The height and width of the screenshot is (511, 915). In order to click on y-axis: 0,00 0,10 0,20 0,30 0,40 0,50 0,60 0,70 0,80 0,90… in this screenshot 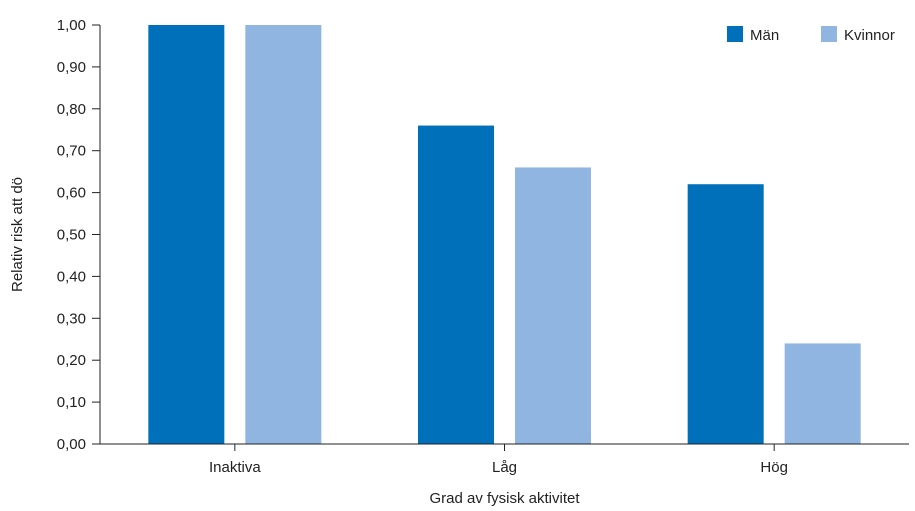, I will do `click(79, 235)`.